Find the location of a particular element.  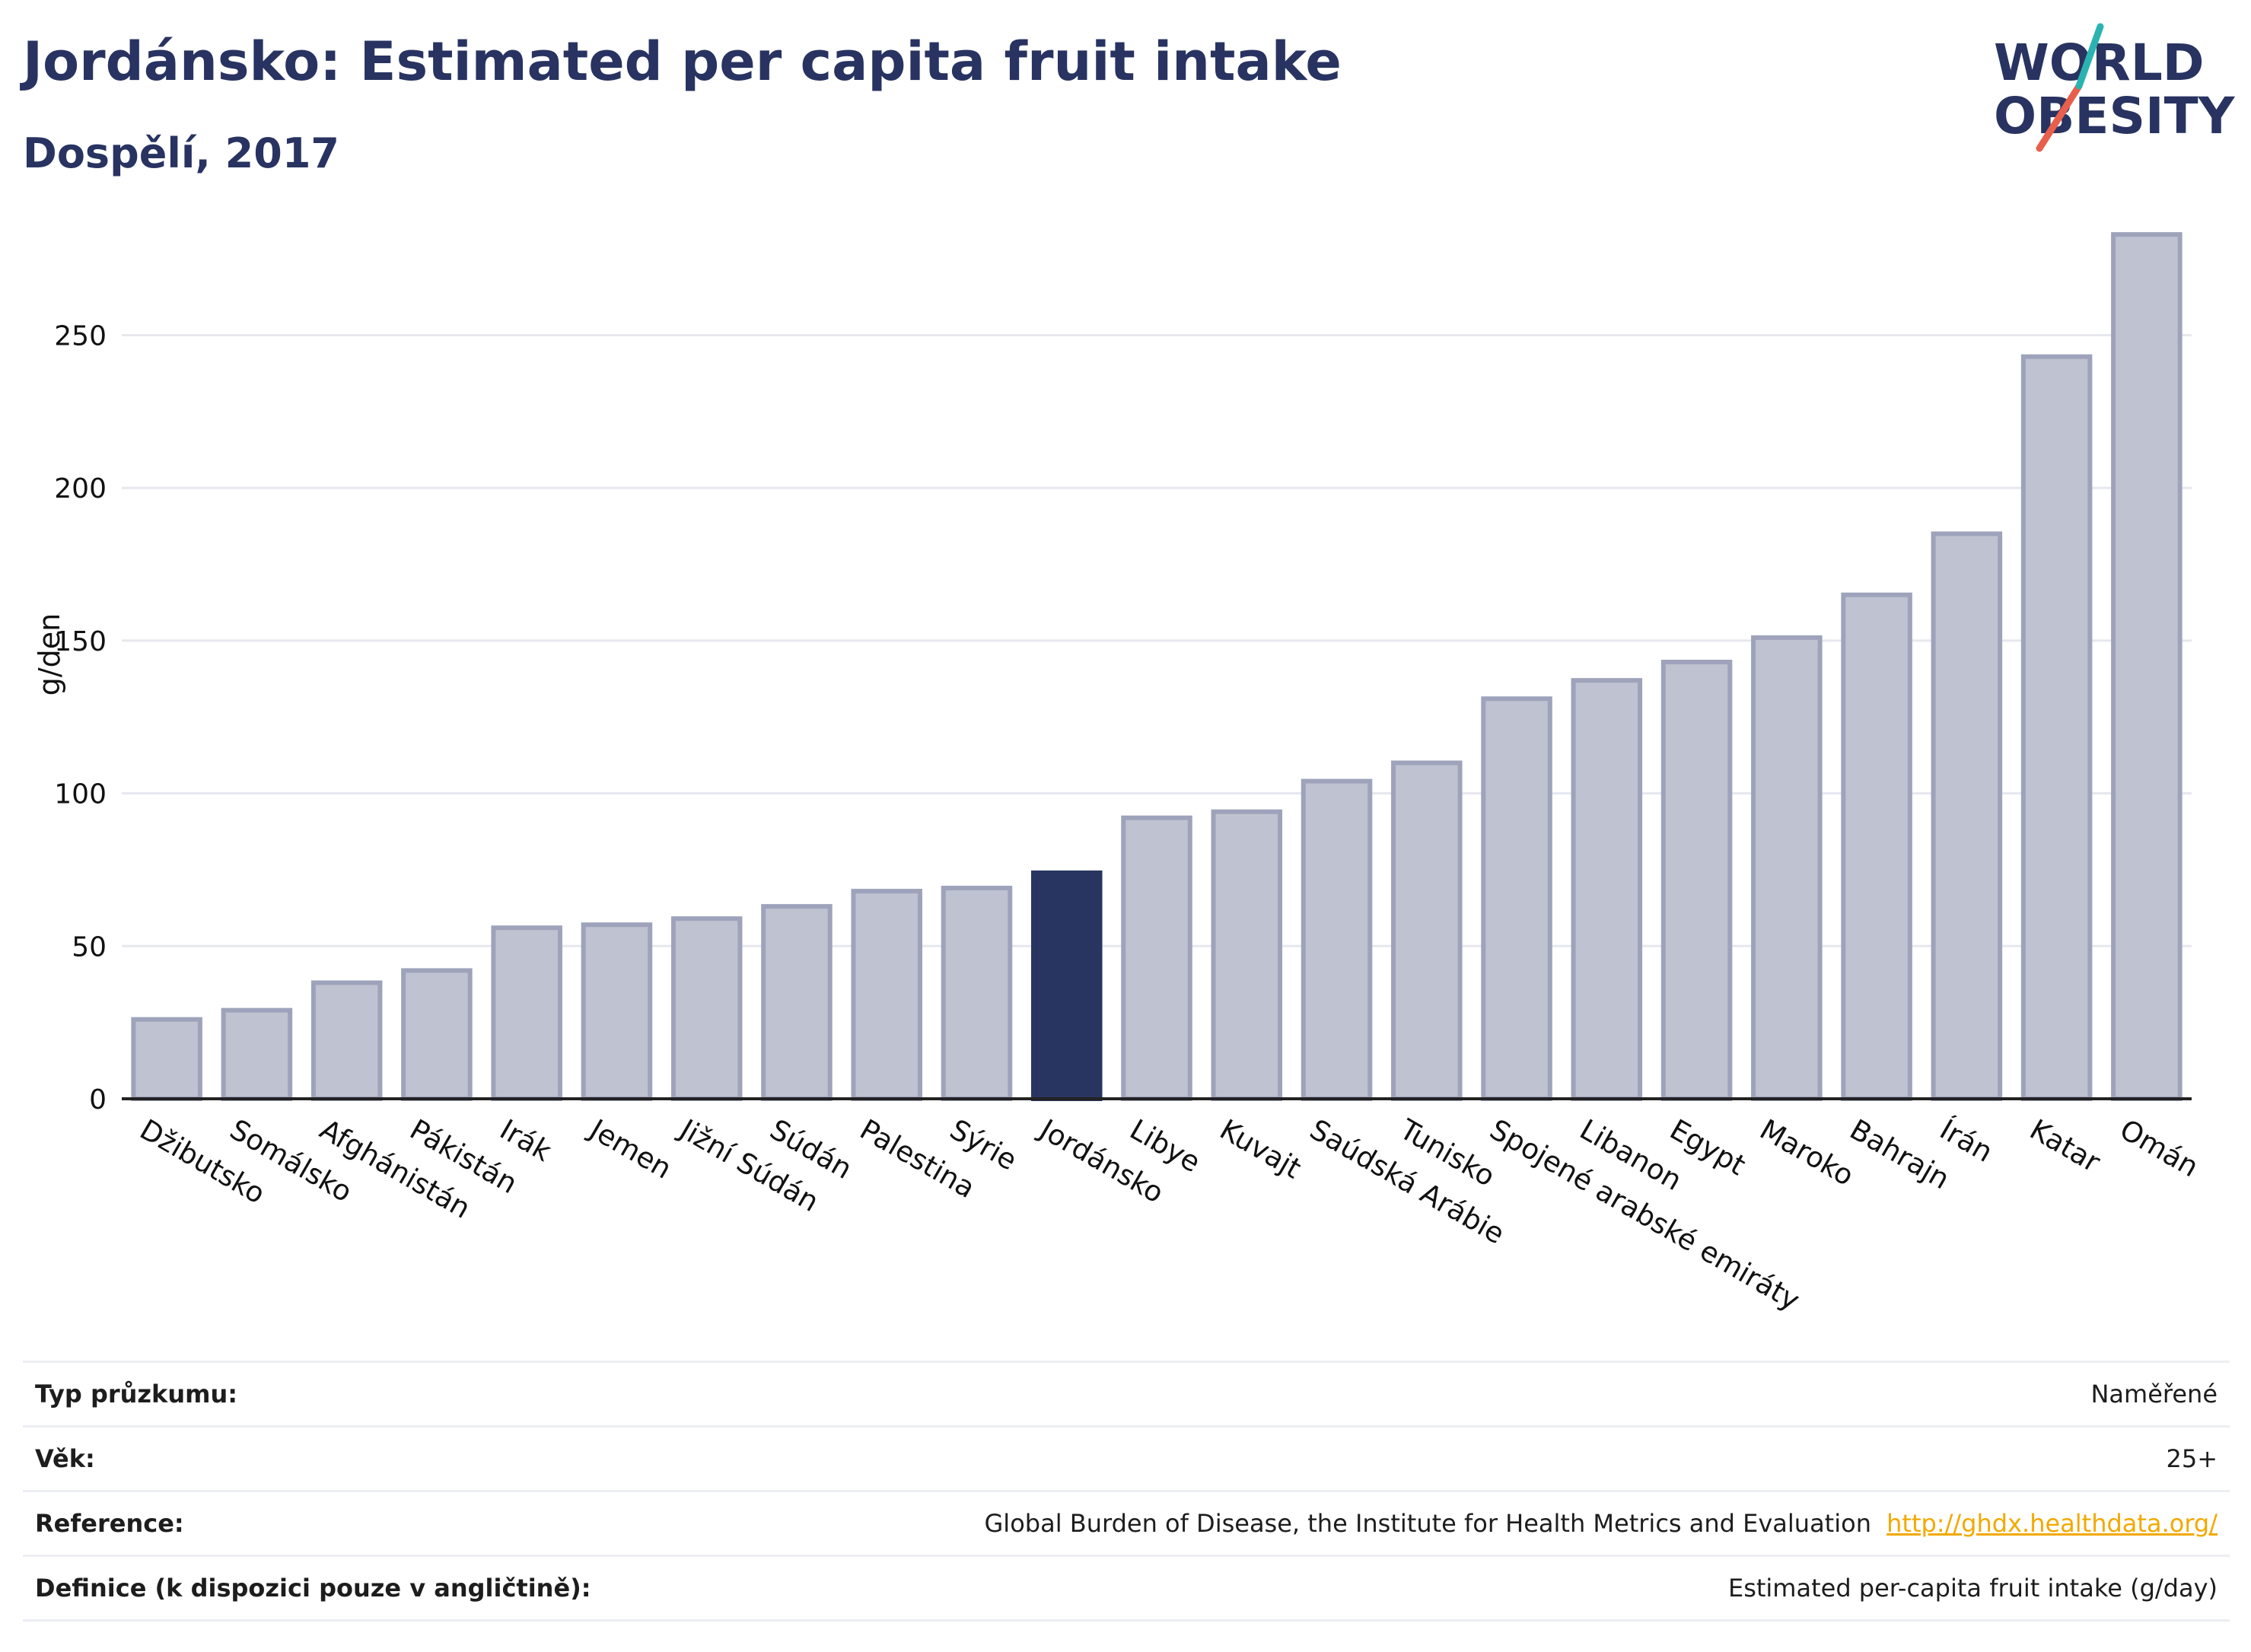

x-tick-label: Irák is located at coordinates (526, 1141).